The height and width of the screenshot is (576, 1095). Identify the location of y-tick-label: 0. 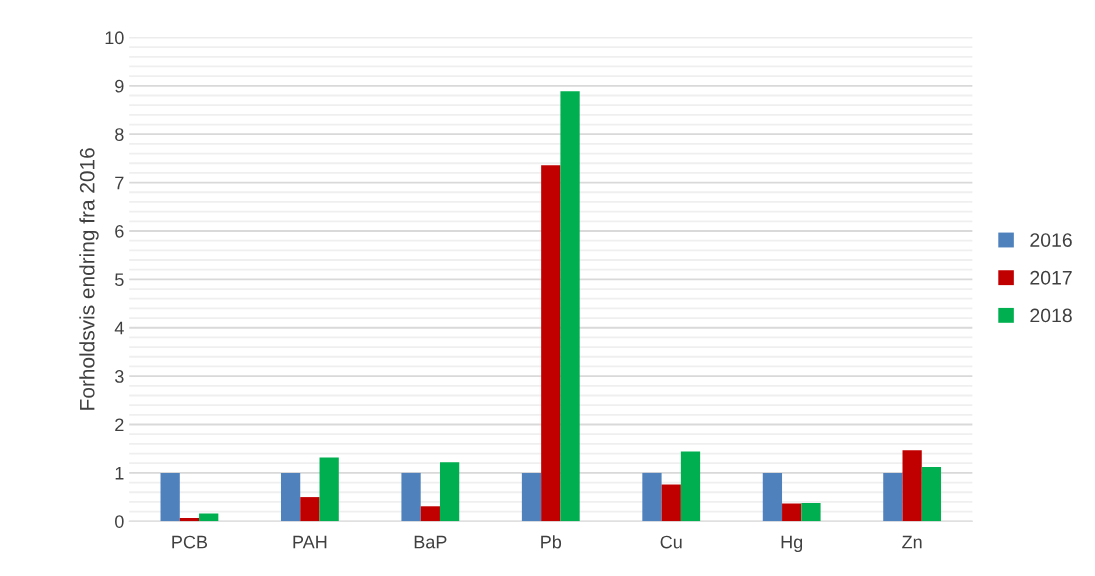
(119, 521).